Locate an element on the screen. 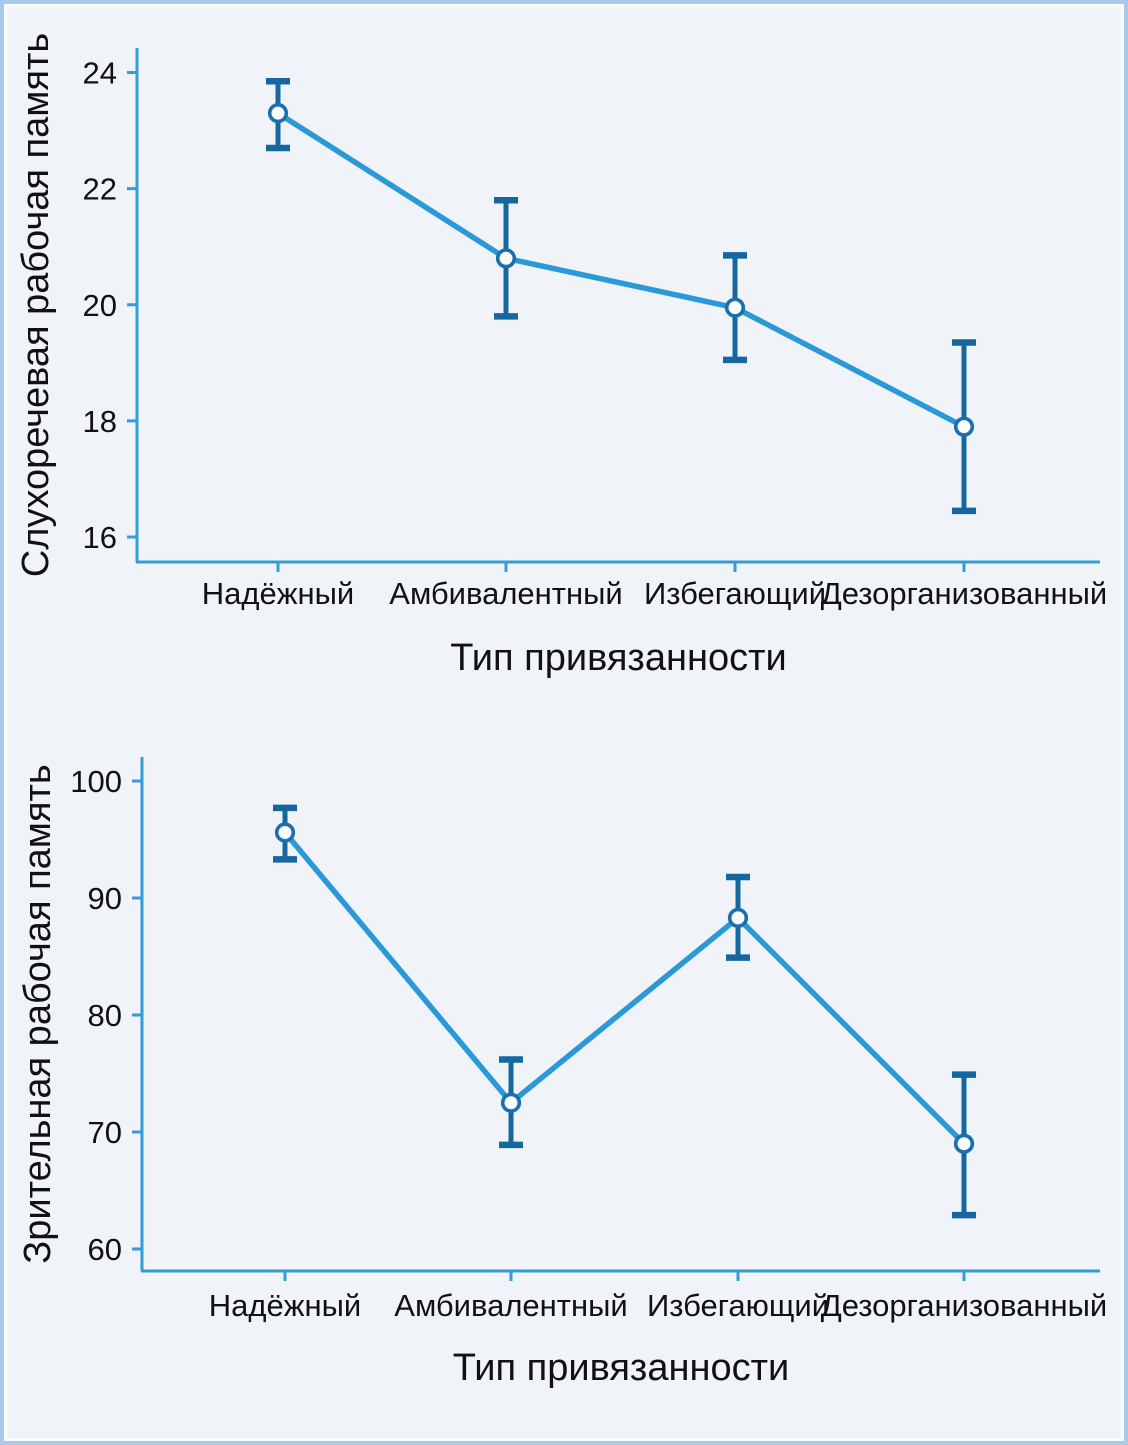 This screenshot has height=1445, width=1128. y-tick-label: 100 is located at coordinates (96, 781).